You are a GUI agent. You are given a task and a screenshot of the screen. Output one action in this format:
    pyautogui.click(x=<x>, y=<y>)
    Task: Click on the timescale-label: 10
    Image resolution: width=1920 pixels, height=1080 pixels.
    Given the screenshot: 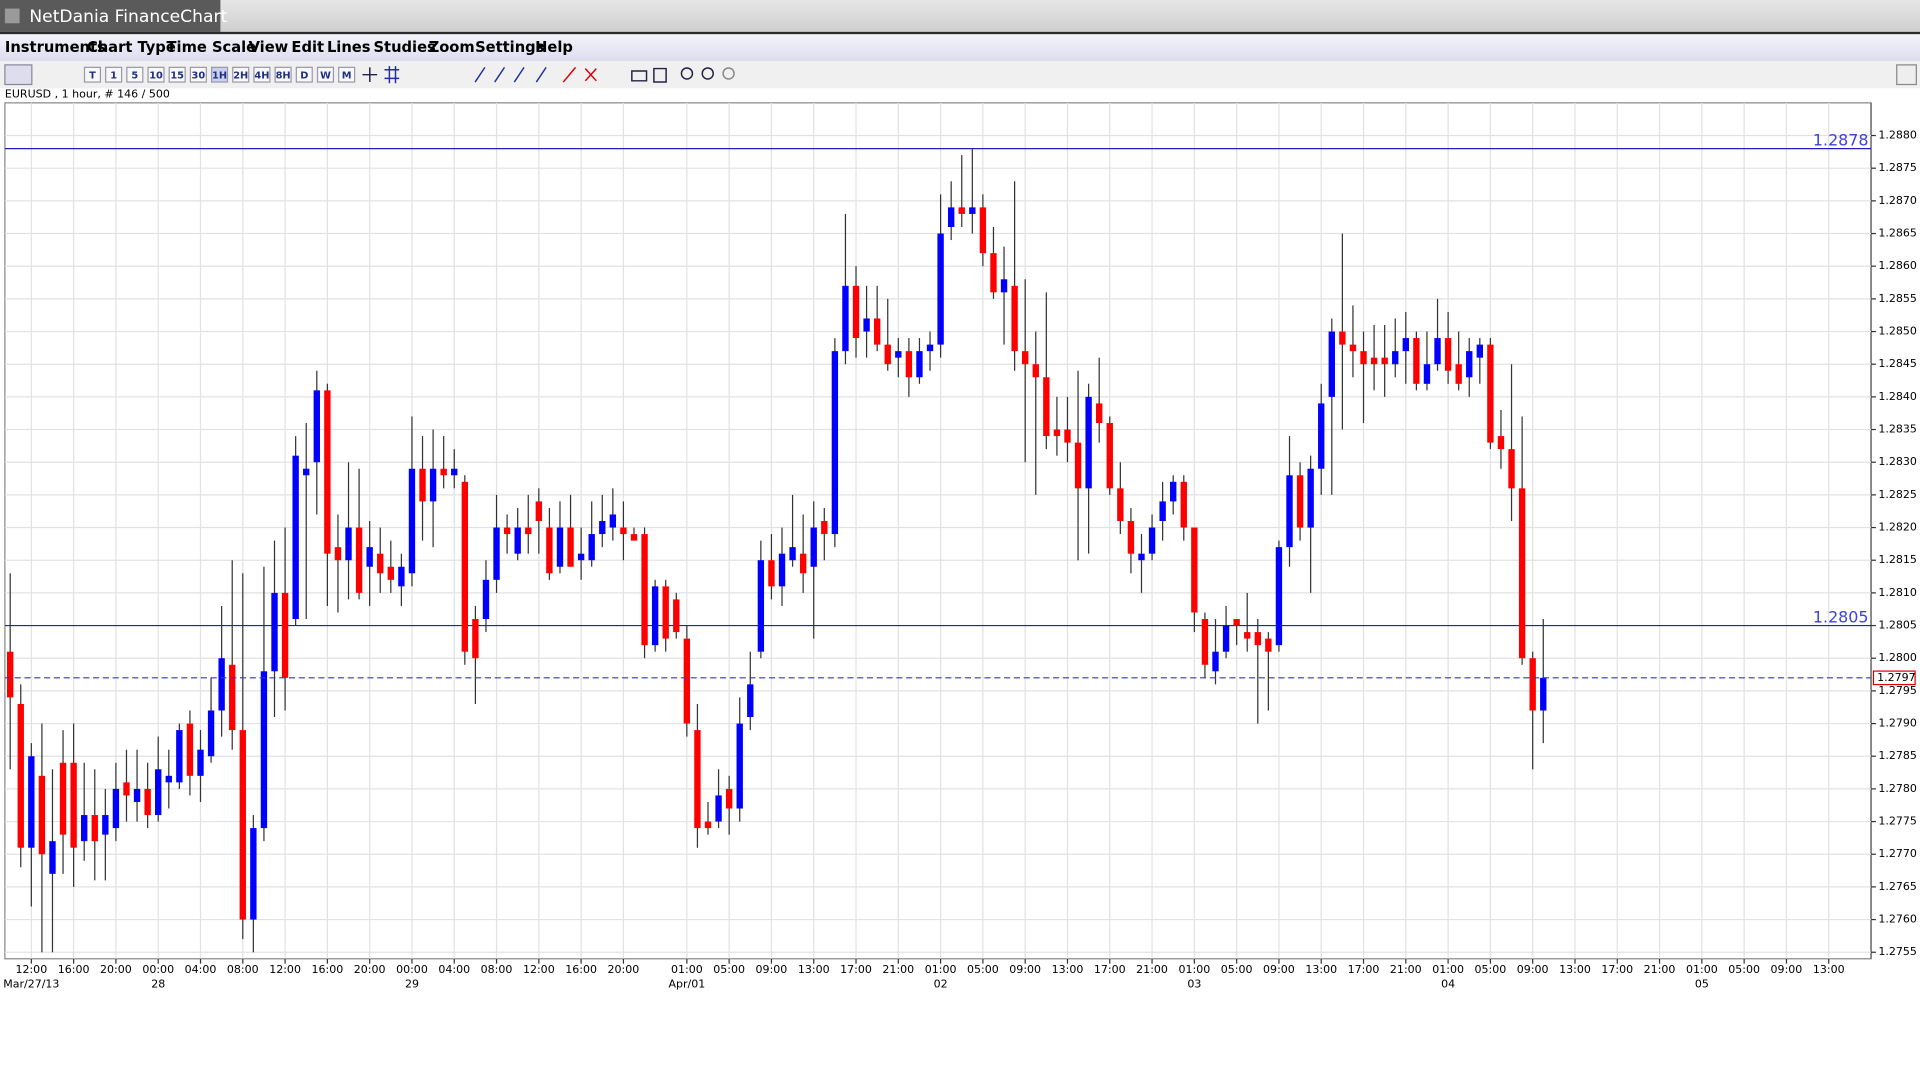 What is the action you would take?
    pyautogui.click(x=156, y=75)
    